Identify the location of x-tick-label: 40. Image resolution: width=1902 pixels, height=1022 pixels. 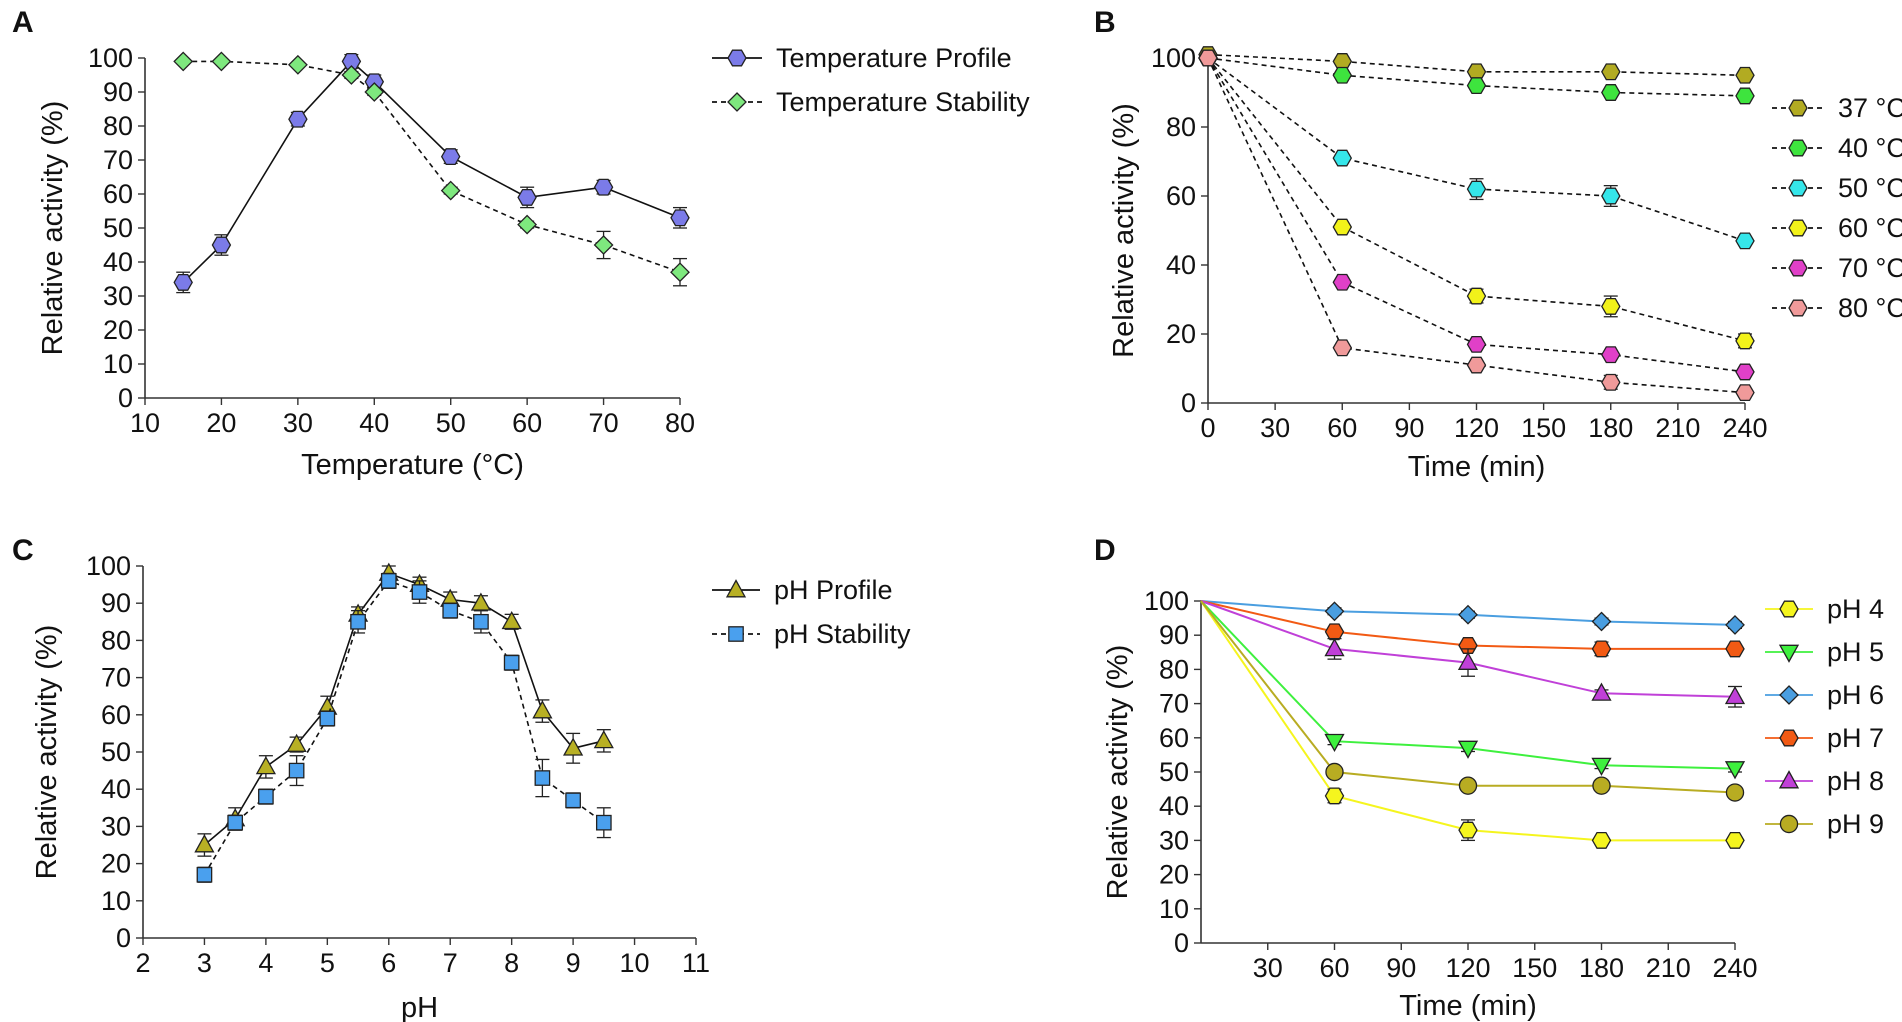
(374, 423).